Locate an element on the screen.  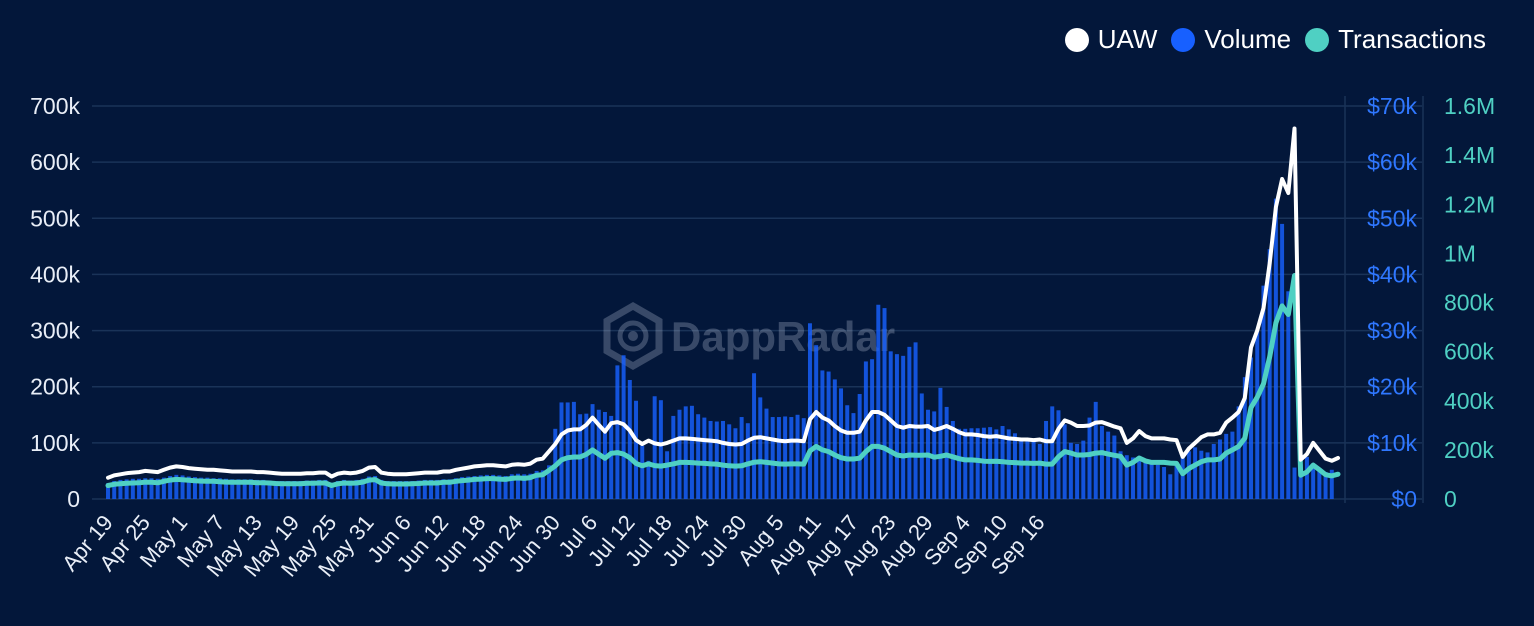
y-tick-label-transactions: 0 is located at coordinates (1450, 499).